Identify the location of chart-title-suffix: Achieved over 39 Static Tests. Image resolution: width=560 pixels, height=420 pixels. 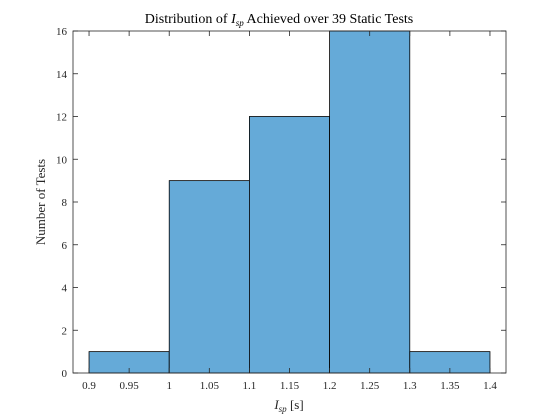
(328, 19).